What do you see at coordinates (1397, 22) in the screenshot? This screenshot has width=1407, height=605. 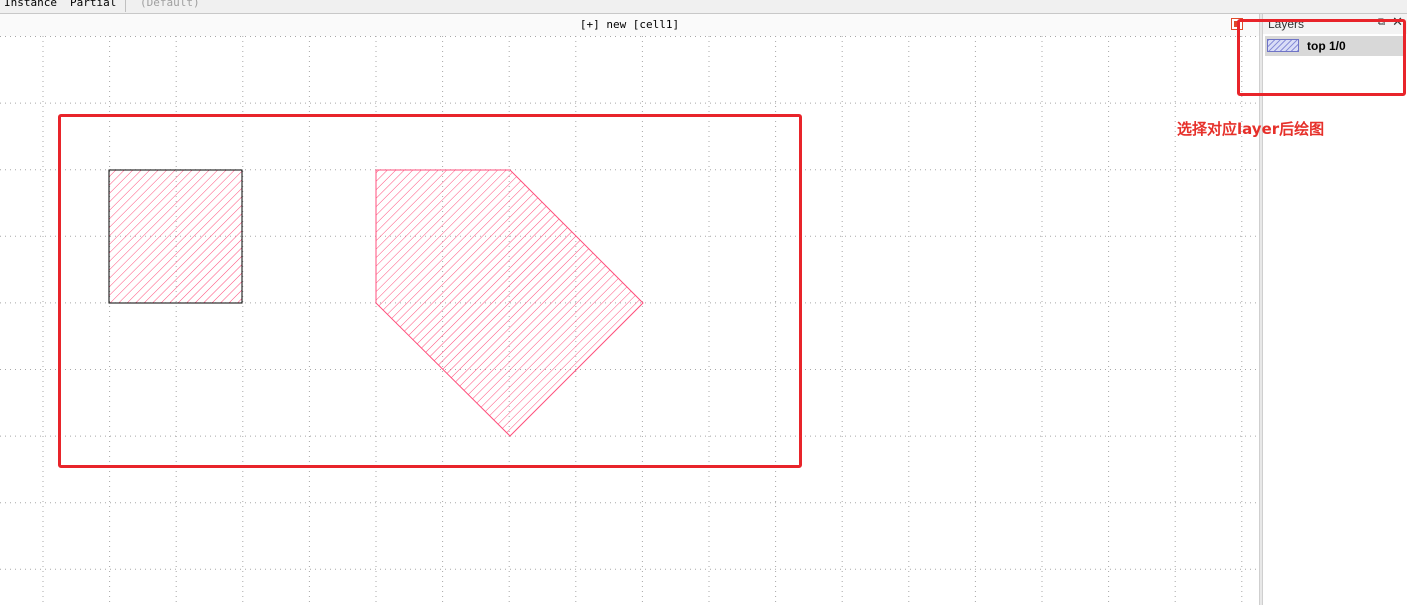 I see `close-icon: ✕` at bounding box center [1397, 22].